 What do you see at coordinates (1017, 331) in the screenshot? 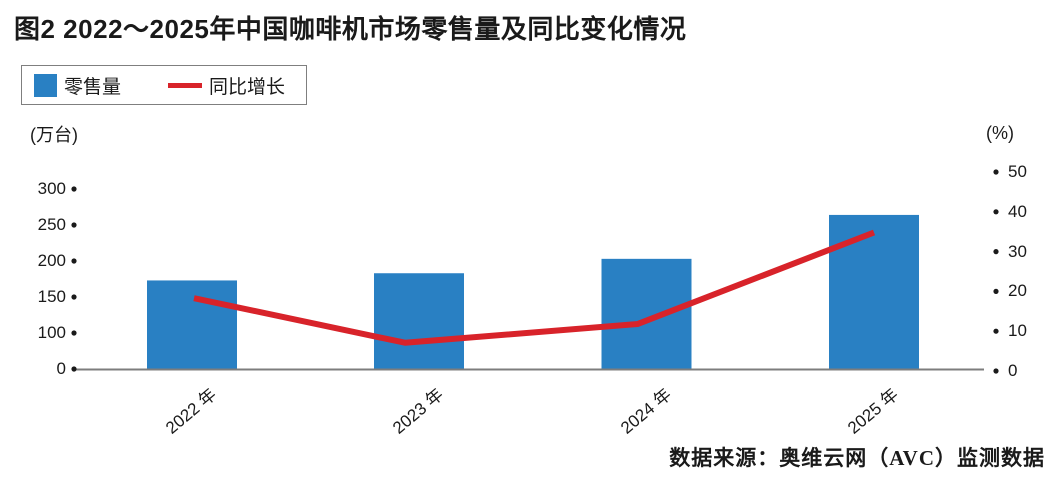
I see `right-tick-label-10: 10` at bounding box center [1017, 331].